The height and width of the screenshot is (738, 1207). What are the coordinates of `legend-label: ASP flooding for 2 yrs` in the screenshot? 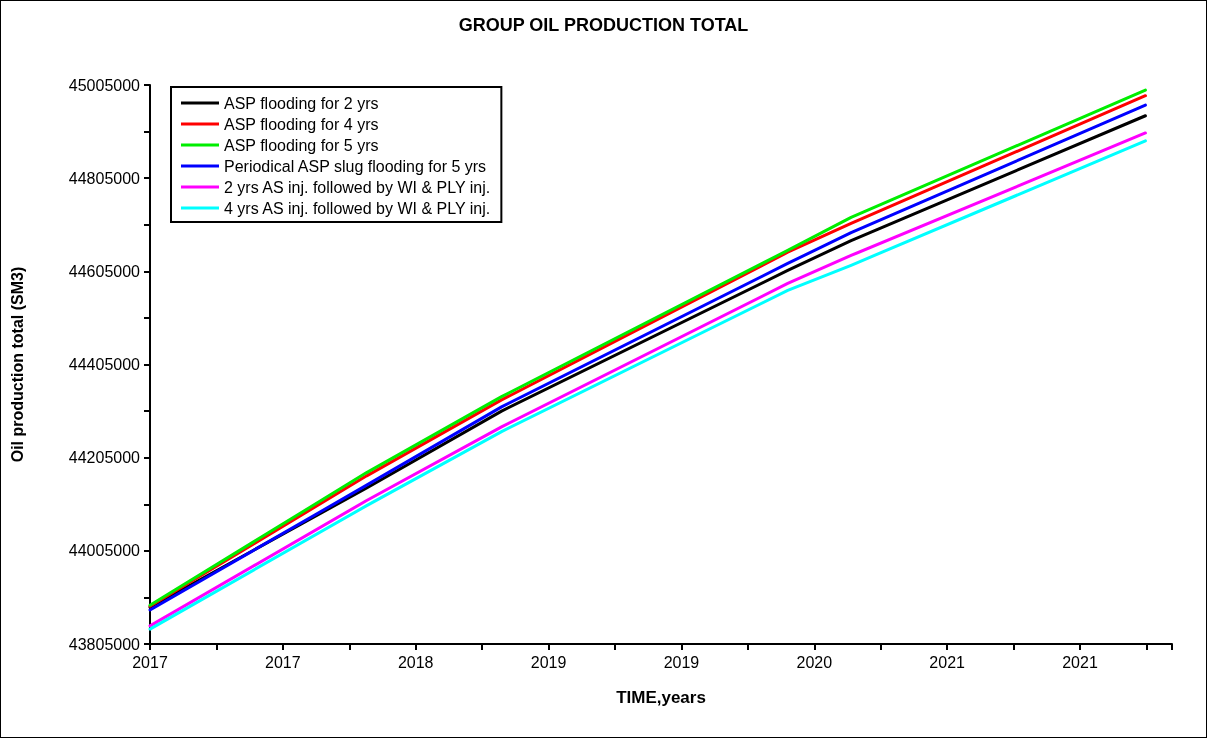 It's located at (301, 103).